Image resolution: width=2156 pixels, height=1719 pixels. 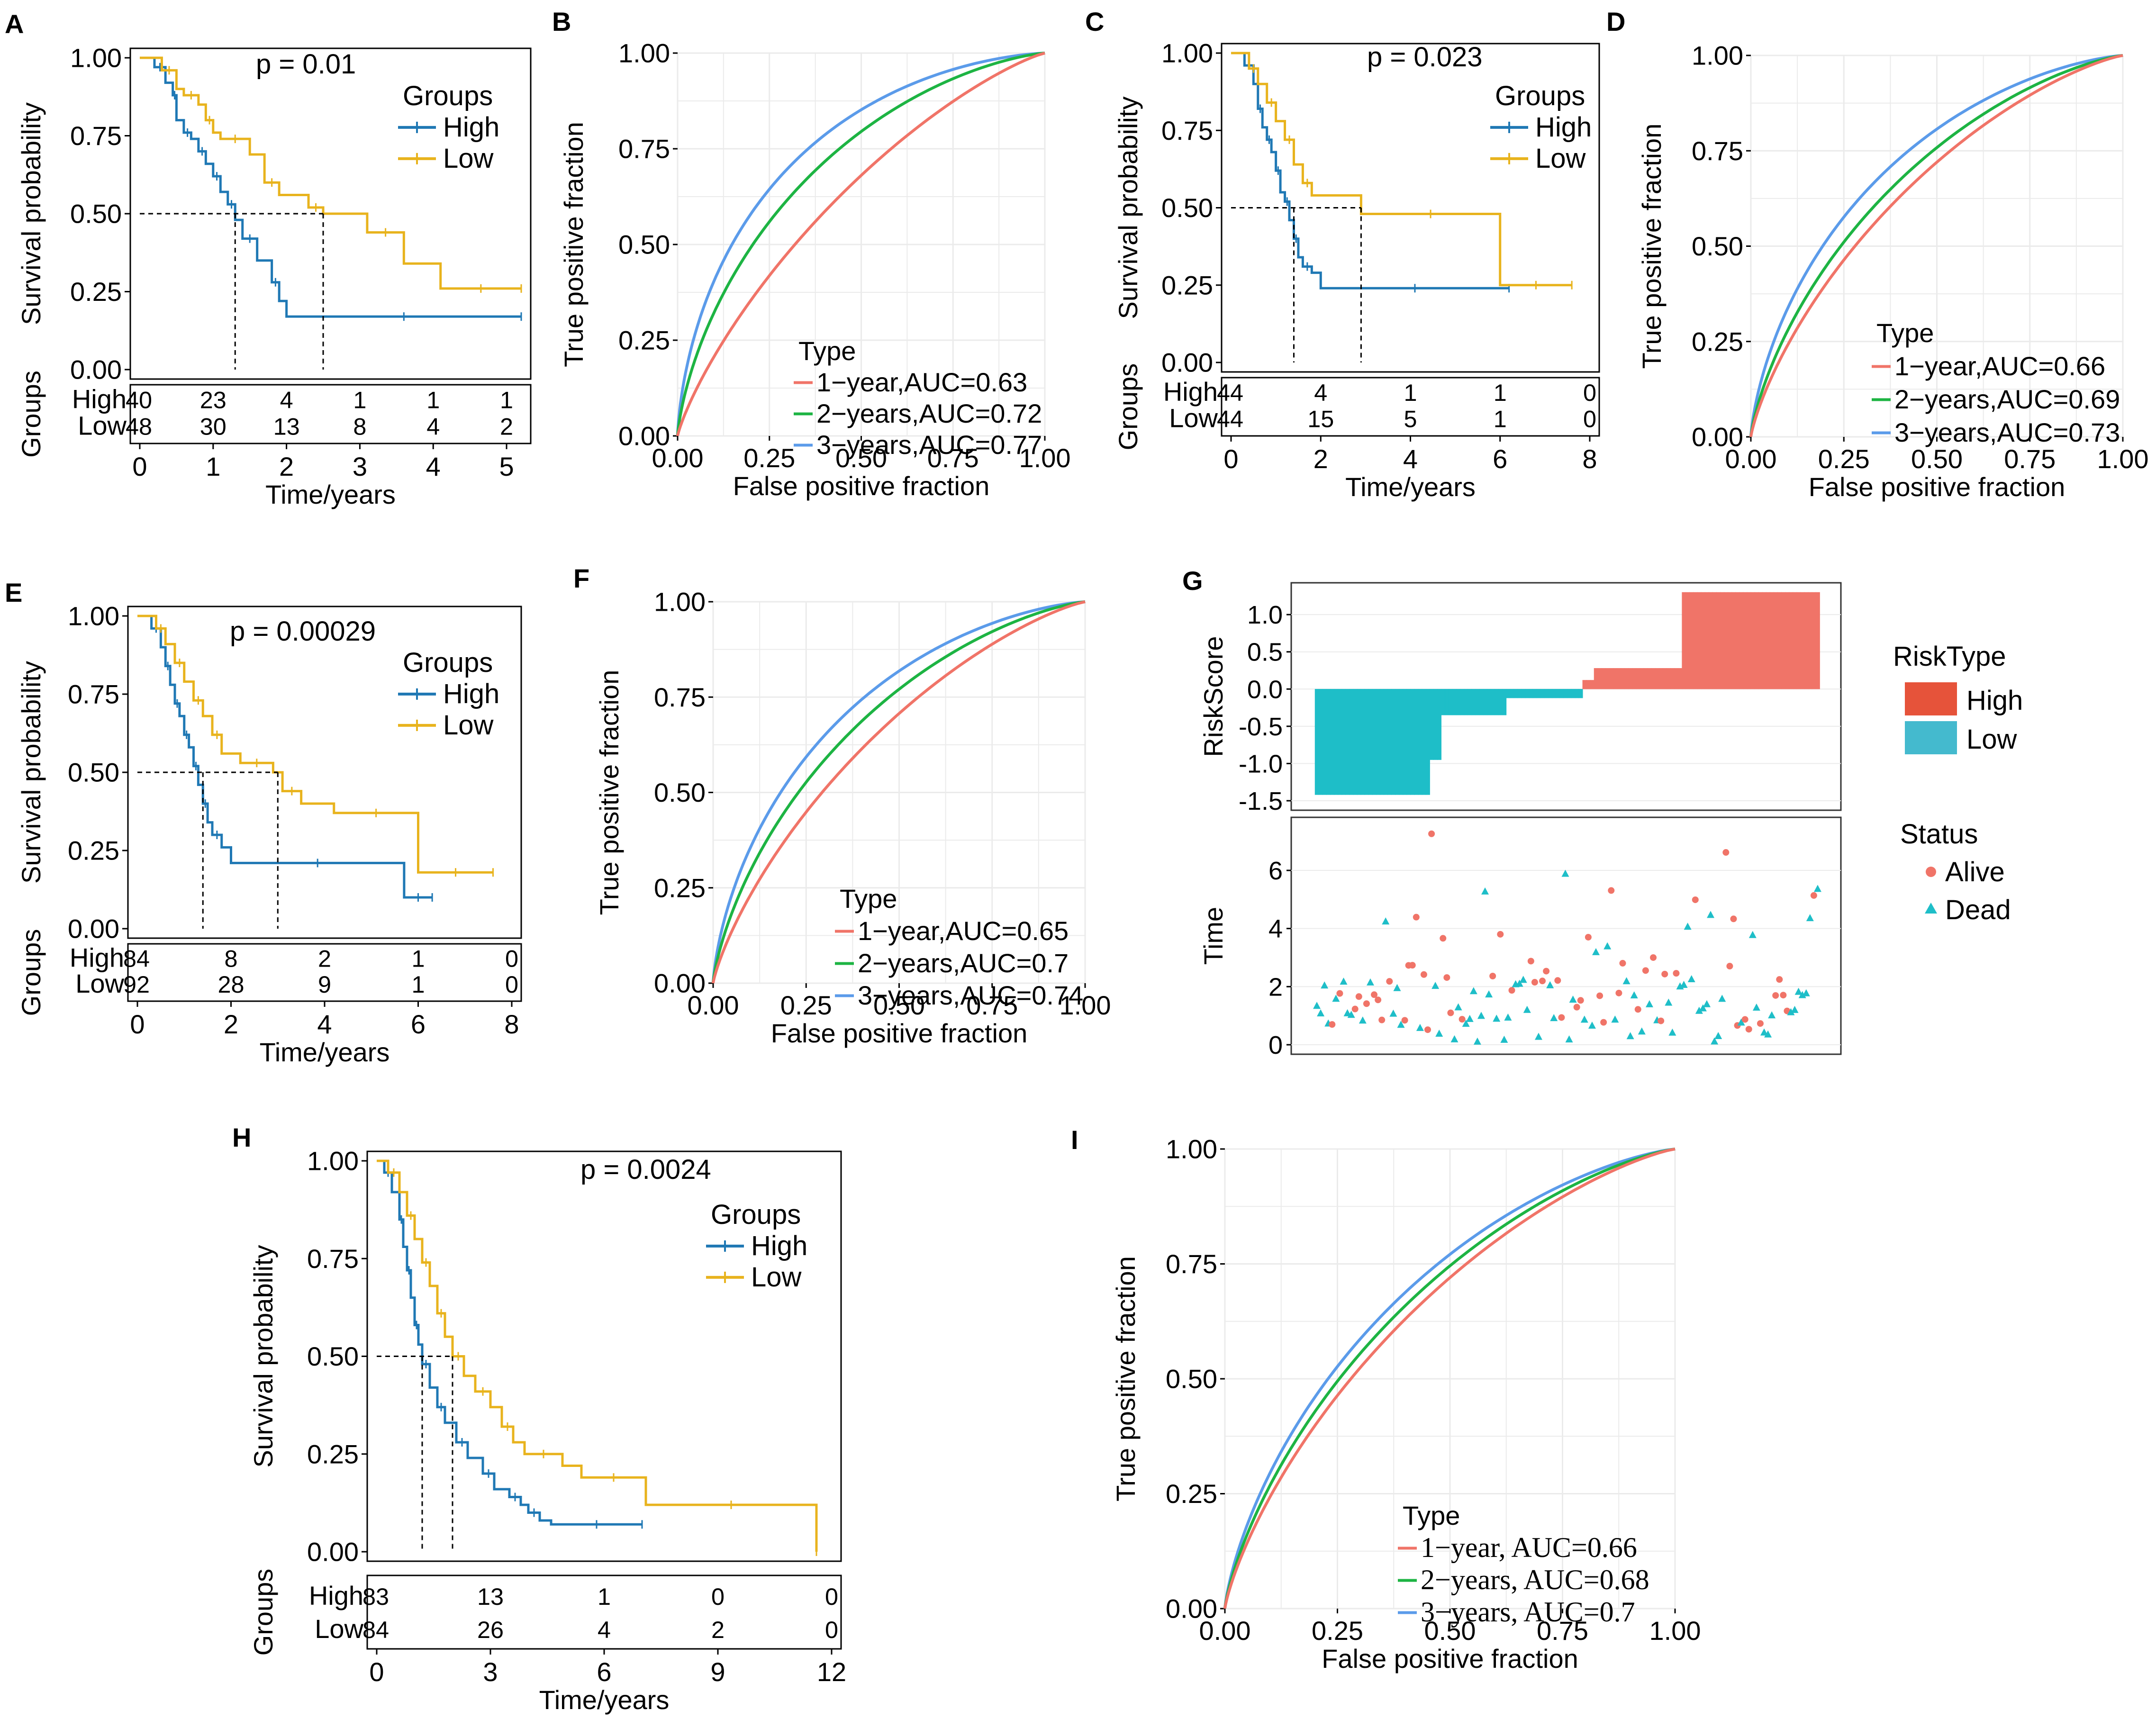 What do you see at coordinates (512, 958) in the screenshot?
I see `risk-table-count: 0` at bounding box center [512, 958].